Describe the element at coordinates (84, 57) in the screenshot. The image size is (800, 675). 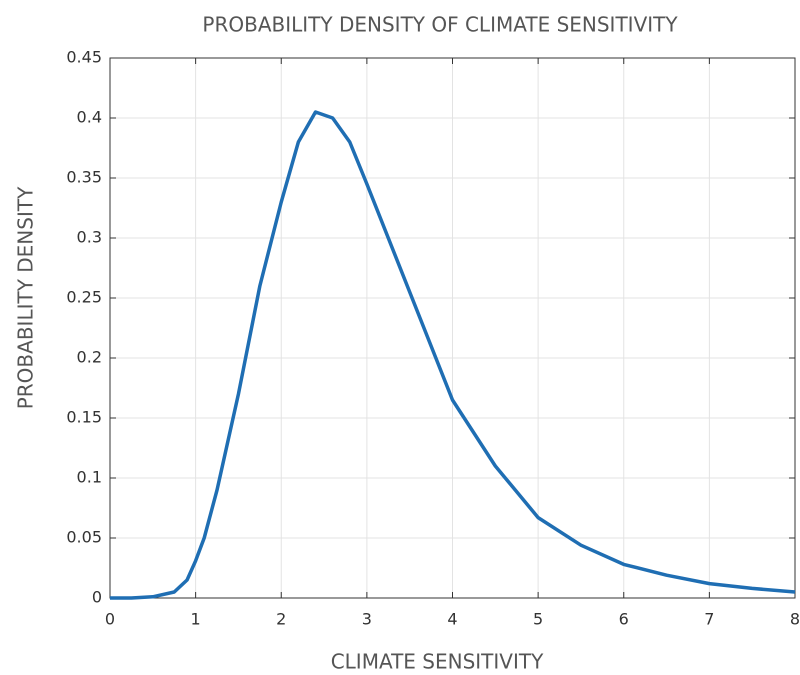
I see `y-tick-label: 0.45` at that location.